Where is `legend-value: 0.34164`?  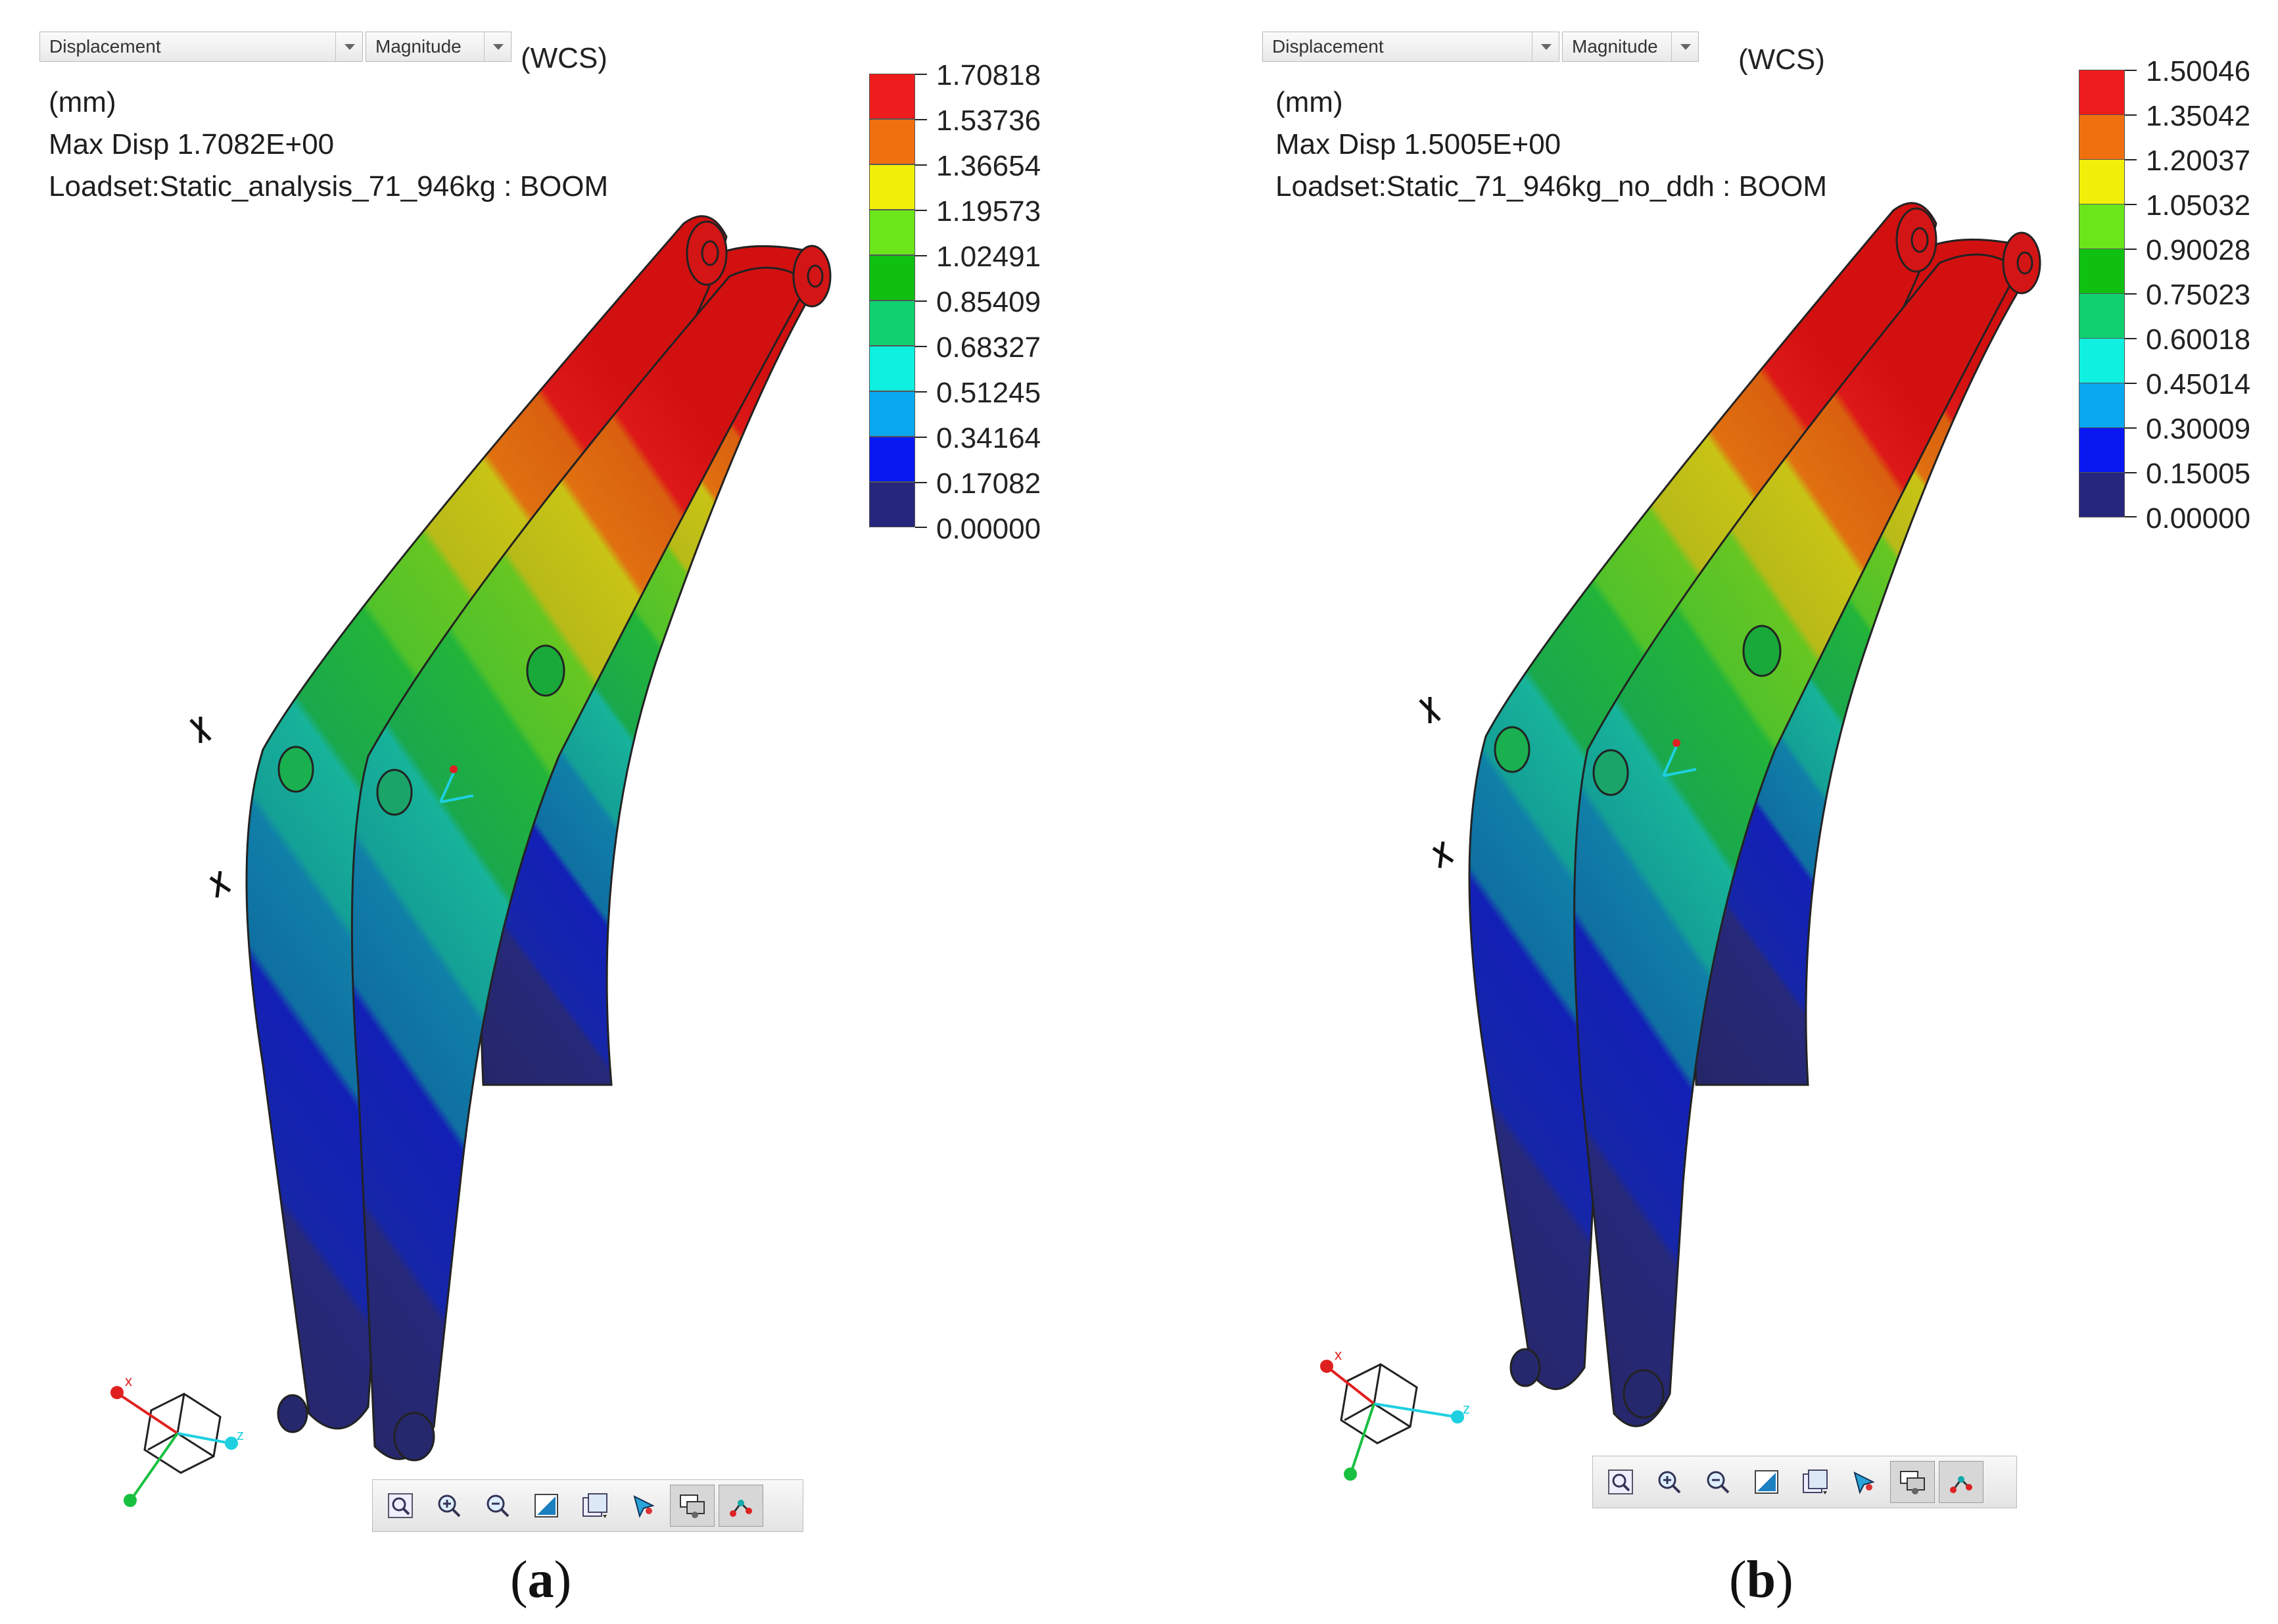 legend-value: 0.34164 is located at coordinates (989, 438).